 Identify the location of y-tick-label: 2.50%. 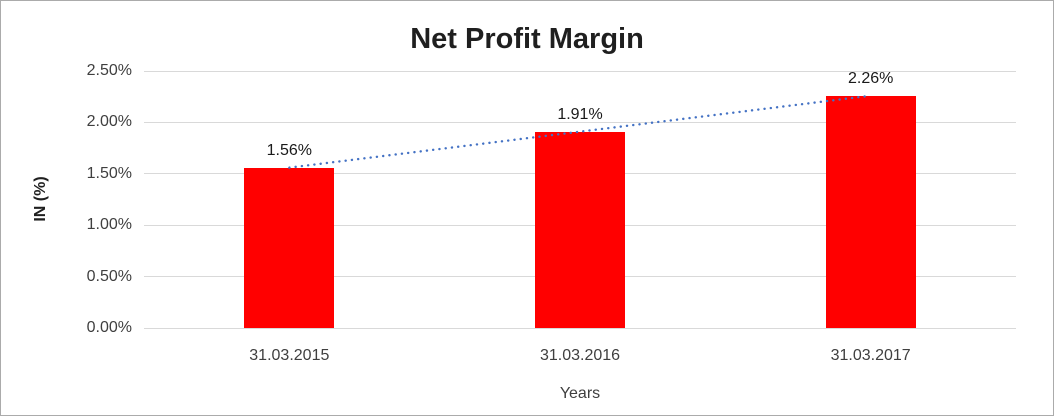
(109, 70).